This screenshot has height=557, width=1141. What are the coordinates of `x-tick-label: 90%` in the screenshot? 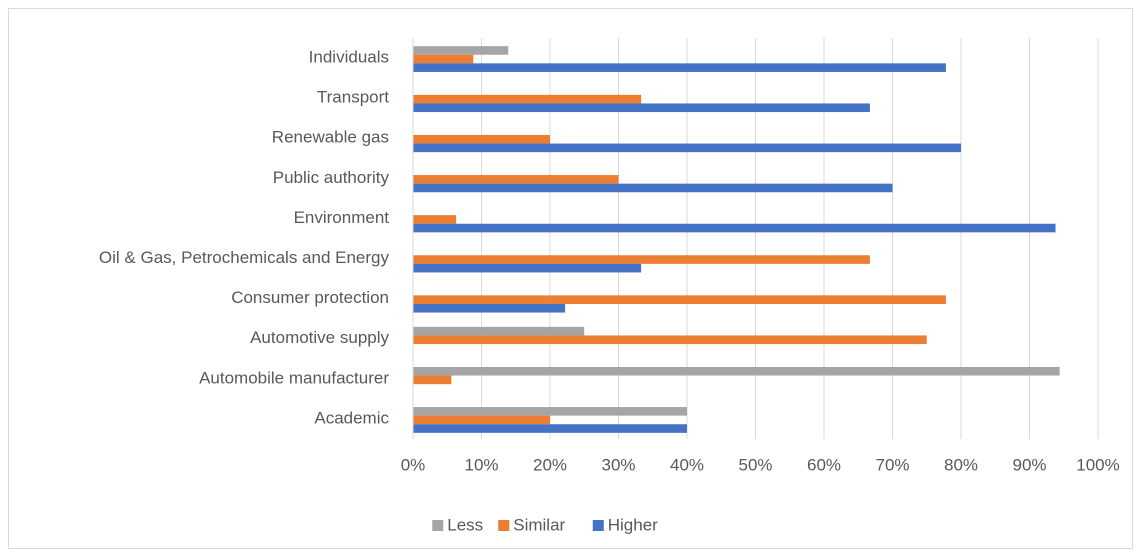 It's located at (1029, 464).